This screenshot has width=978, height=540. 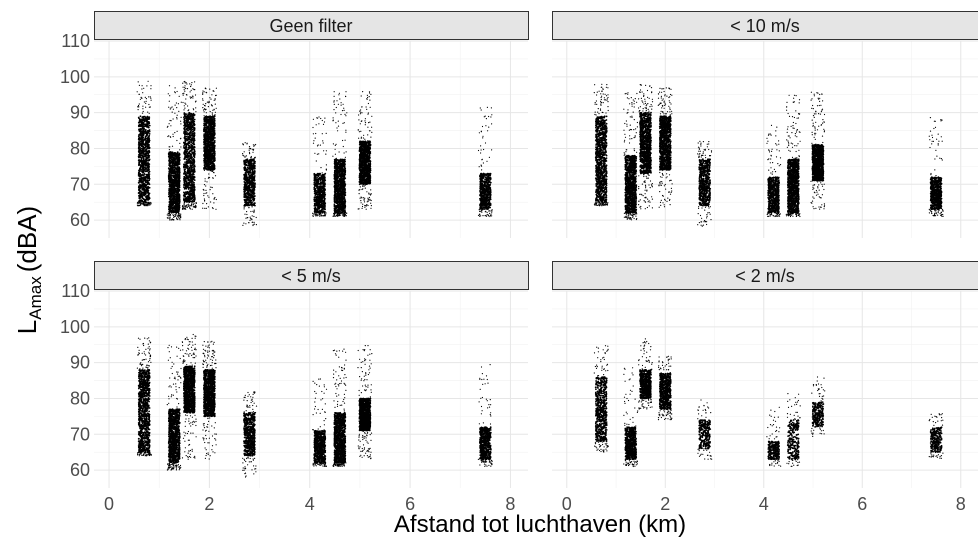 What do you see at coordinates (75, 41) in the screenshot?
I see `y-tick-label: 110` at bounding box center [75, 41].